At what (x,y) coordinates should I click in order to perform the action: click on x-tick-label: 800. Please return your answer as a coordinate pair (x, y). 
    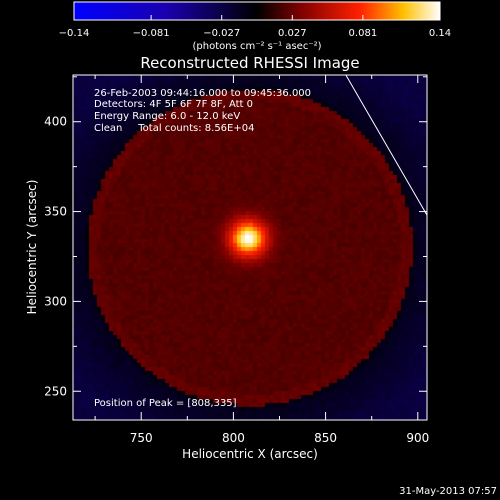
    Looking at the image, I should click on (233, 438).